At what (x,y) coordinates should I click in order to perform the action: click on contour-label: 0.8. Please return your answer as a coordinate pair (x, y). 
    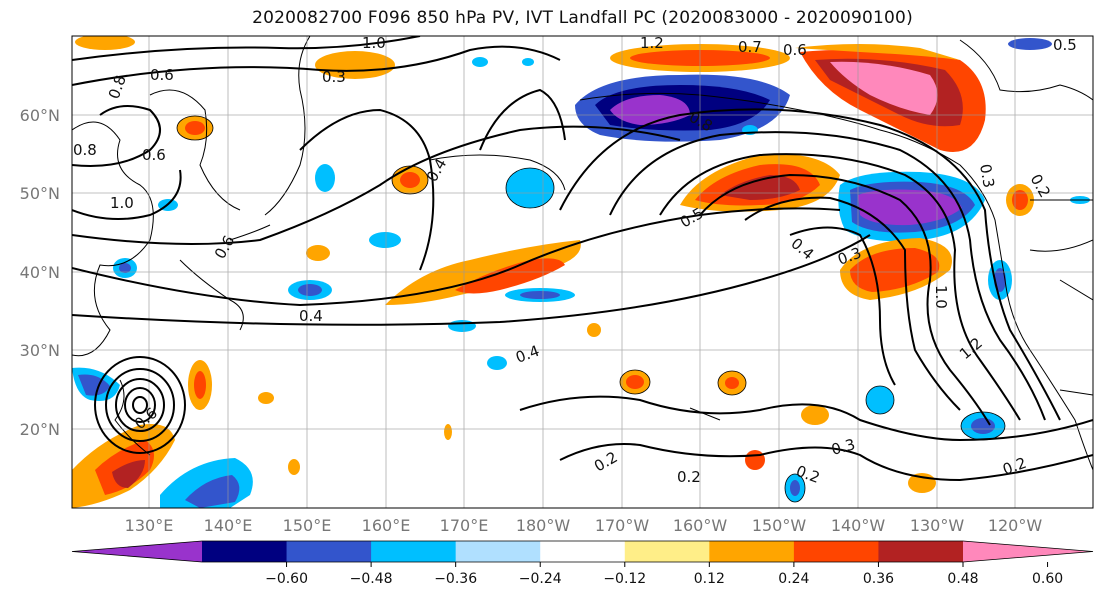
    Looking at the image, I should click on (85, 150).